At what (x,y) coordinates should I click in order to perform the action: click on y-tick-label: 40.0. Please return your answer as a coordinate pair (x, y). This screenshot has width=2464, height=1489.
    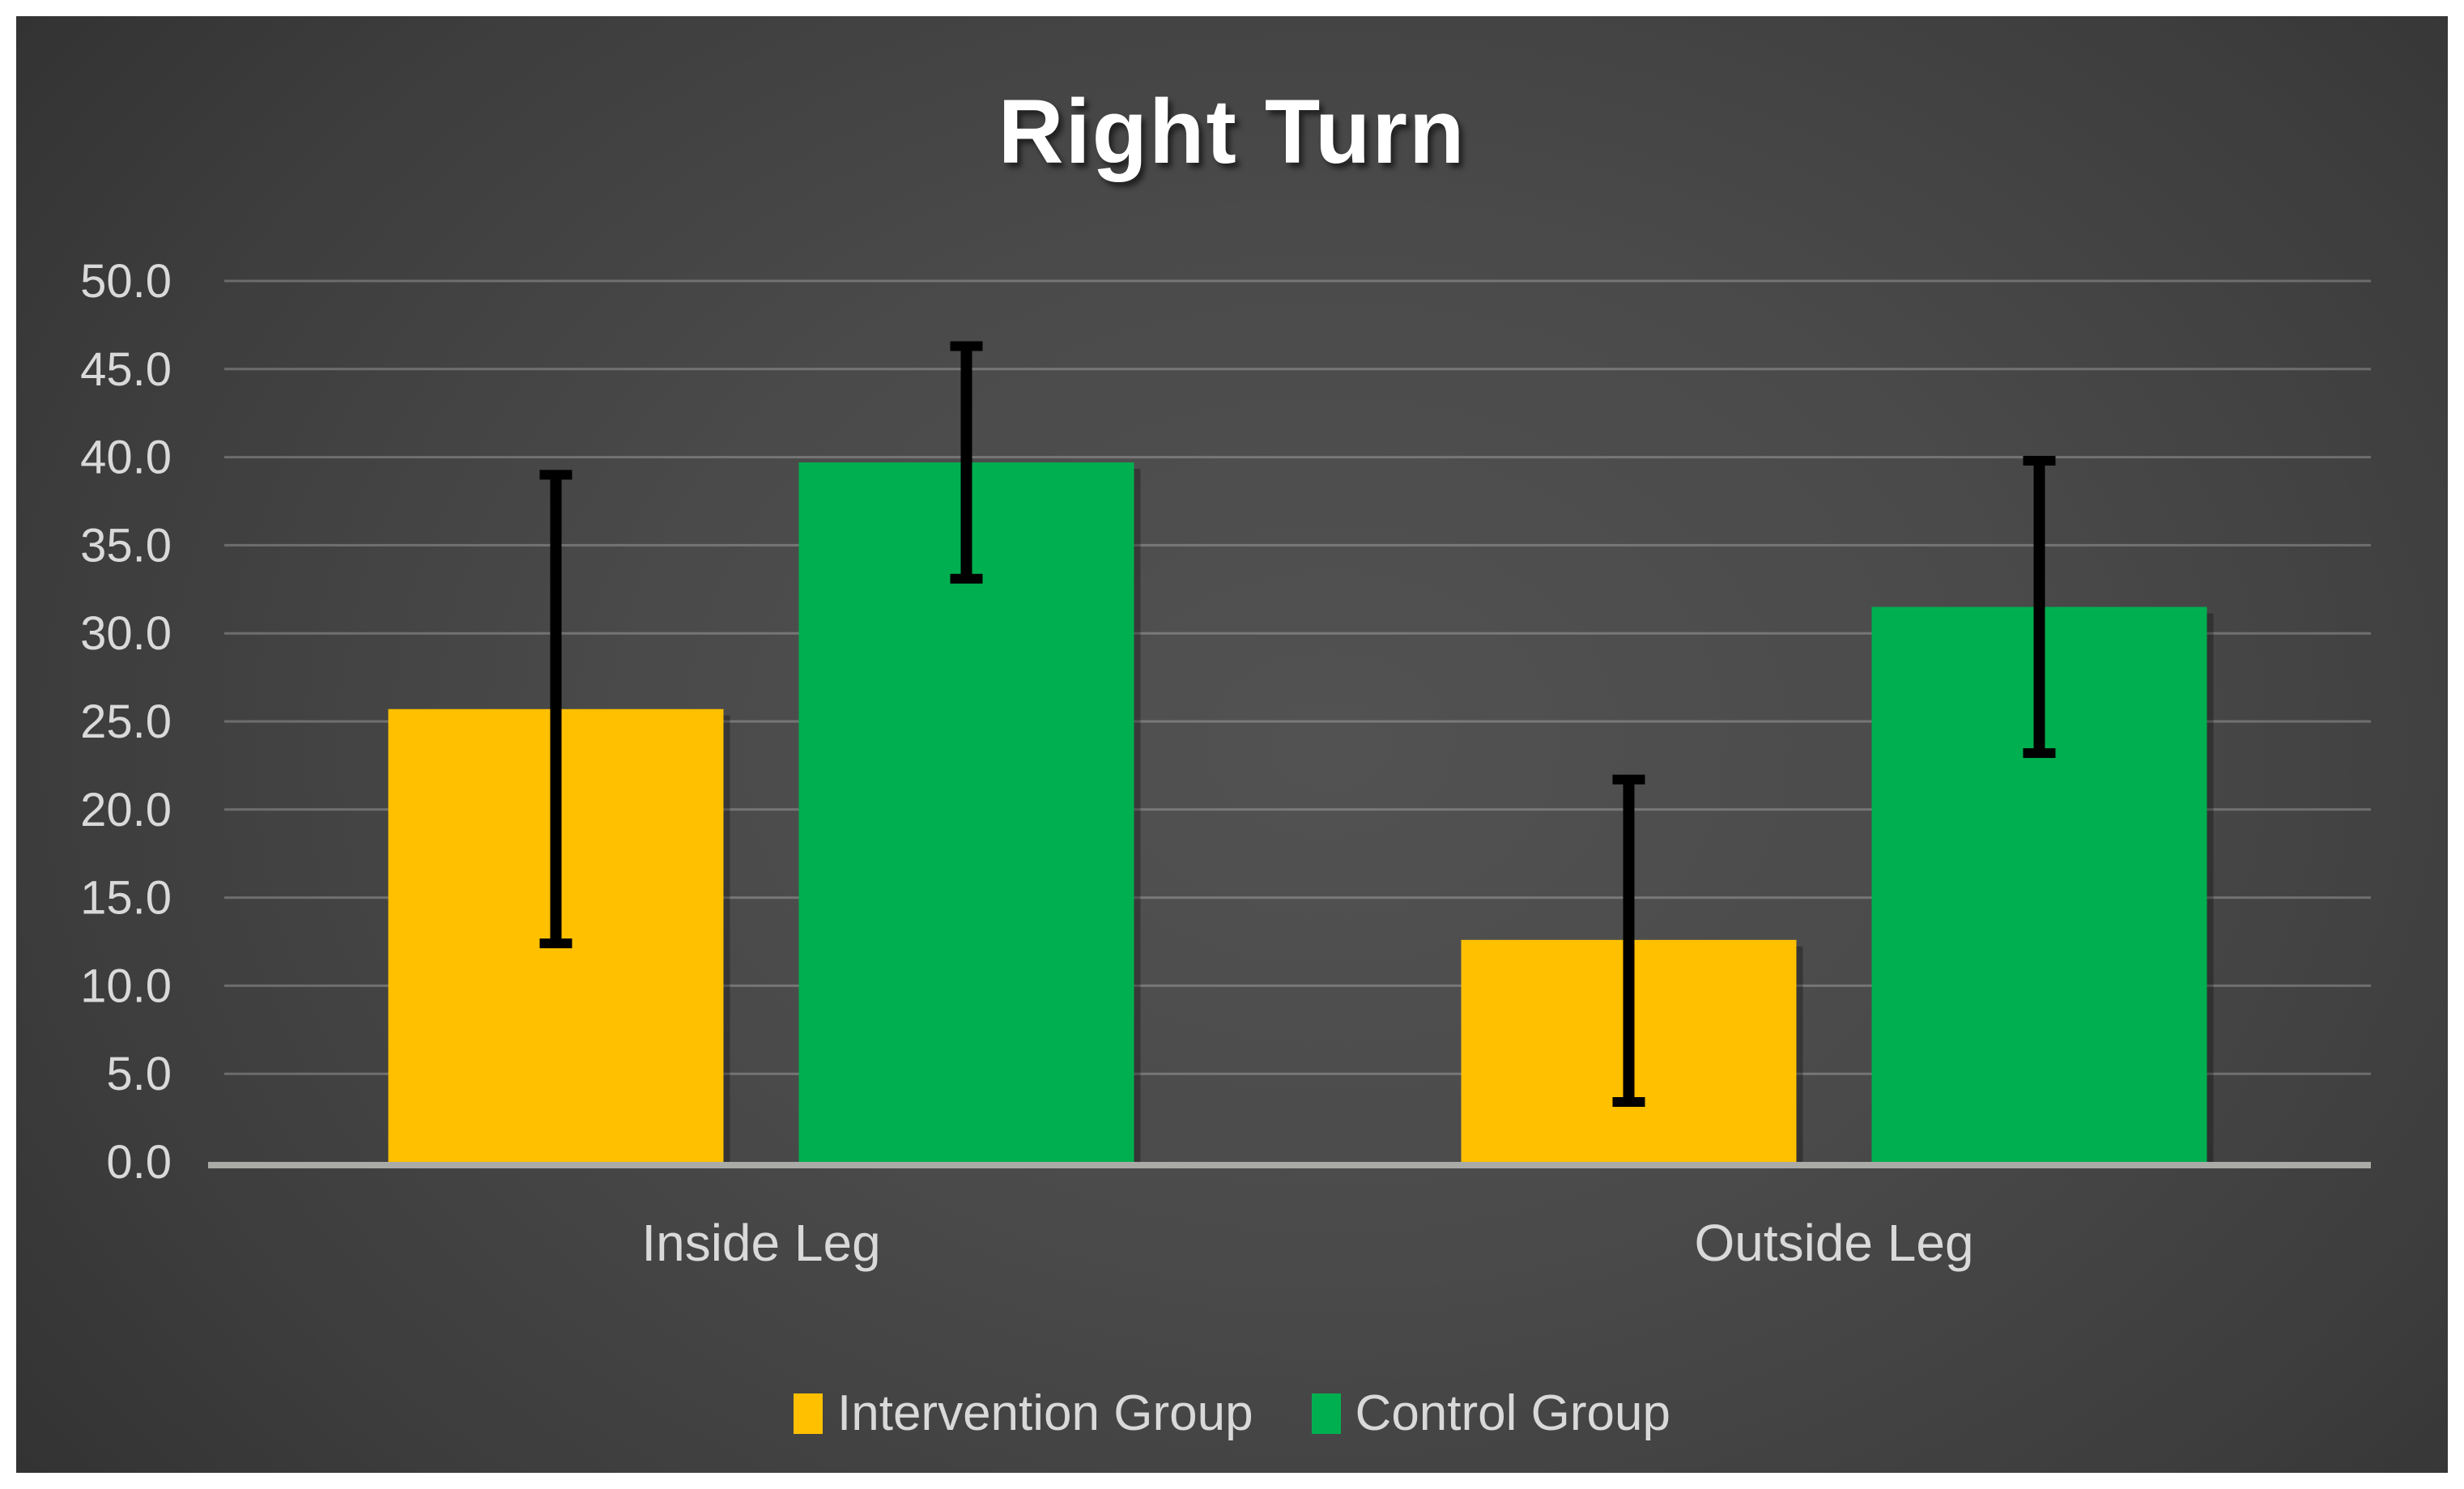
    Looking at the image, I should click on (126, 458).